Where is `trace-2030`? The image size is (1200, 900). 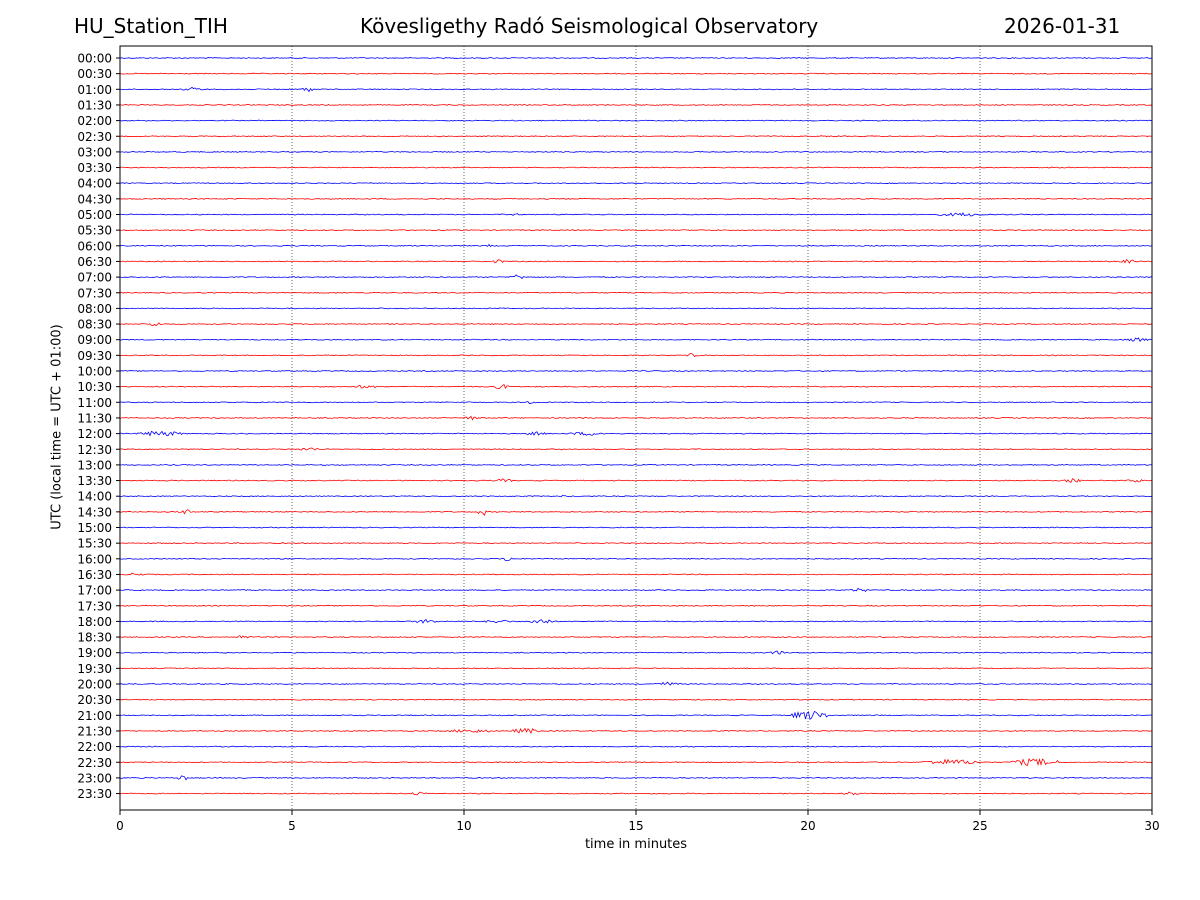
trace-2030 is located at coordinates (636, 699).